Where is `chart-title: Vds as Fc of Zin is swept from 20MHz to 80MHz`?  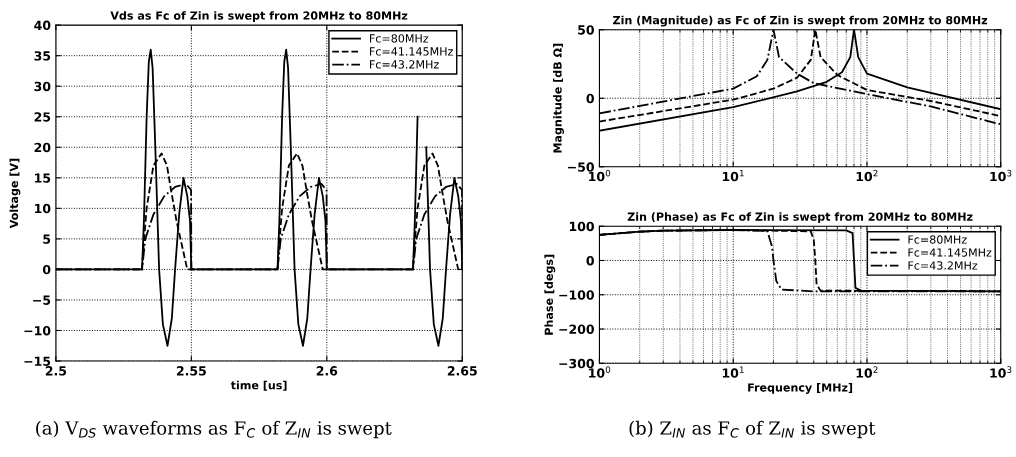
chart-title: Vds as Fc of Zin is swept from 20MHz to 80MHz is located at coordinates (259, 16).